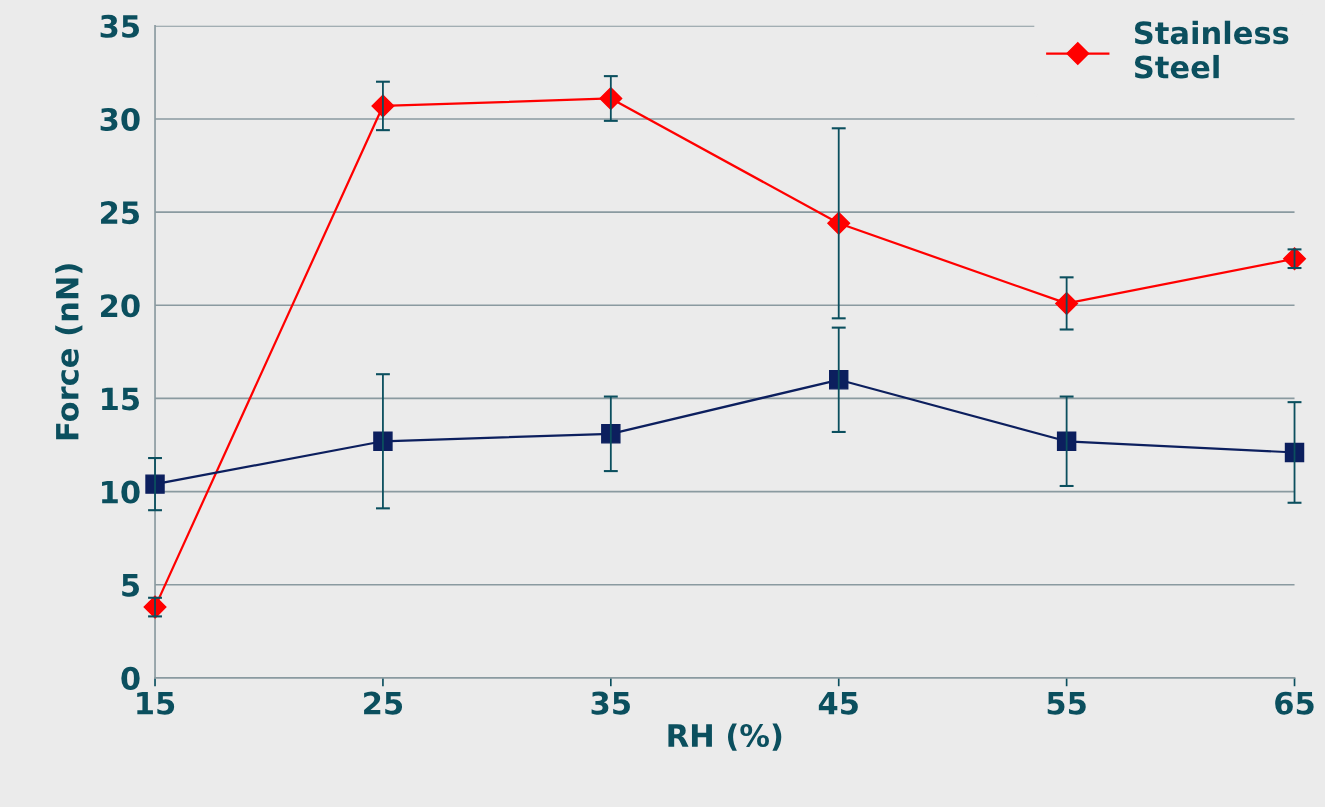 The image size is (1325, 807). I want to click on y-tick-label: 10, so click(121, 492).